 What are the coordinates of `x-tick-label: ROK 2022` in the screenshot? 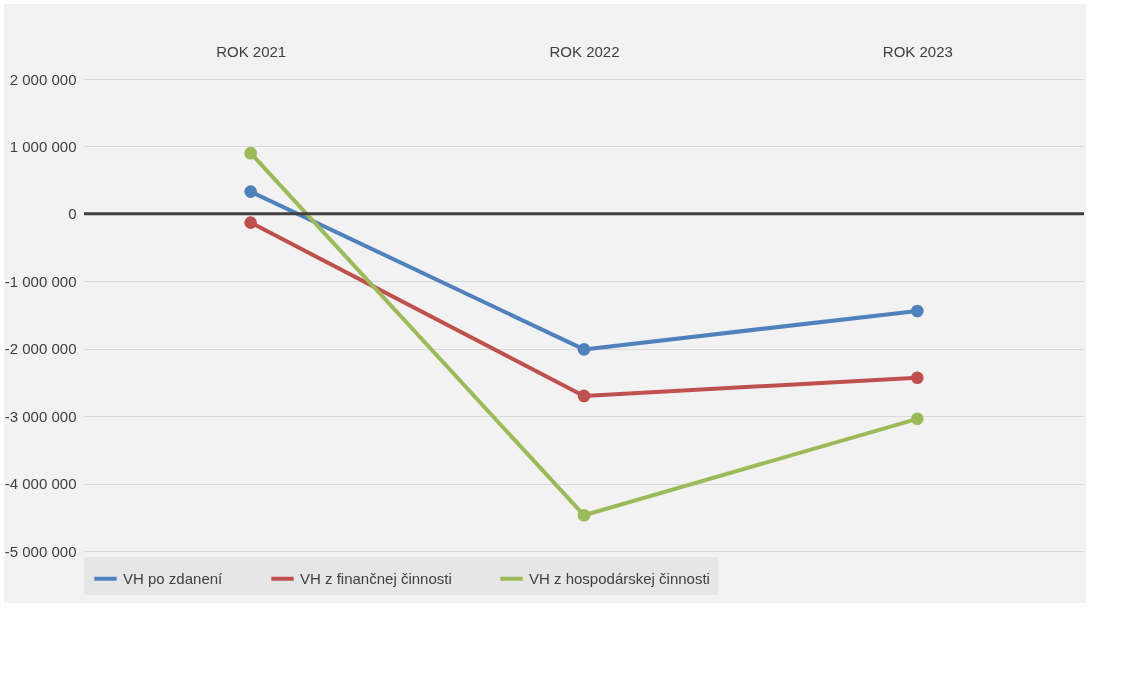 It's located at (584, 51).